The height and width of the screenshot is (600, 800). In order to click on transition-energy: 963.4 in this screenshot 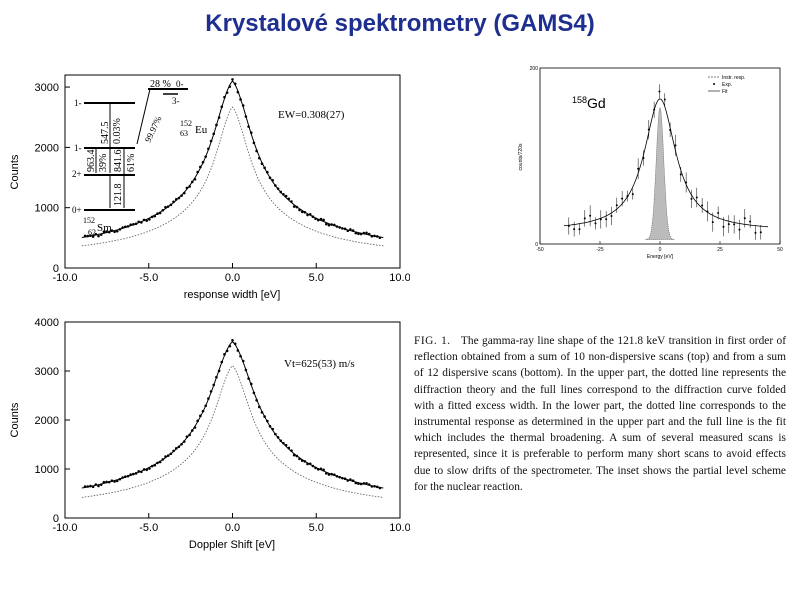, I will do `click(91, 161)`.